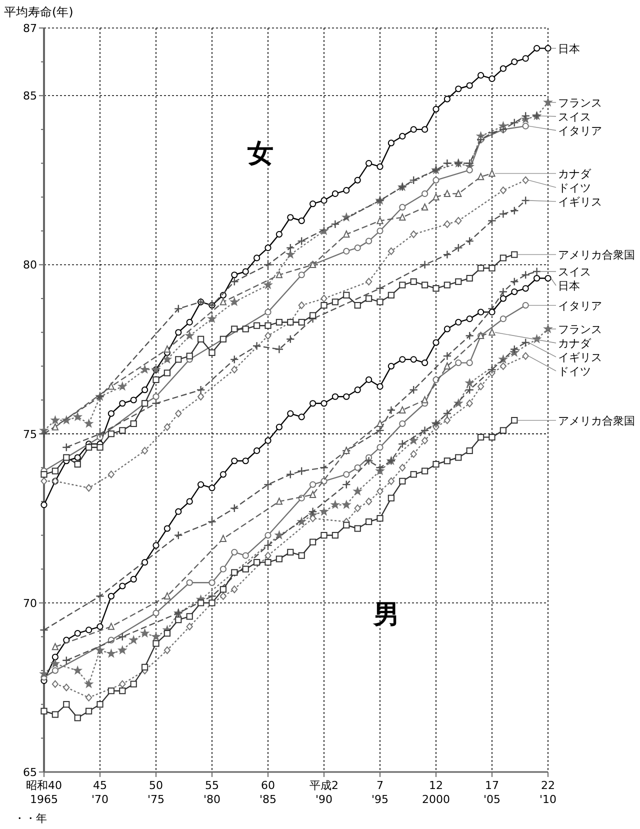 The height and width of the screenshot is (829, 640). Describe the element at coordinates (324, 792) in the screenshot. I see `x-tick-label: 平成2 '90` at that location.